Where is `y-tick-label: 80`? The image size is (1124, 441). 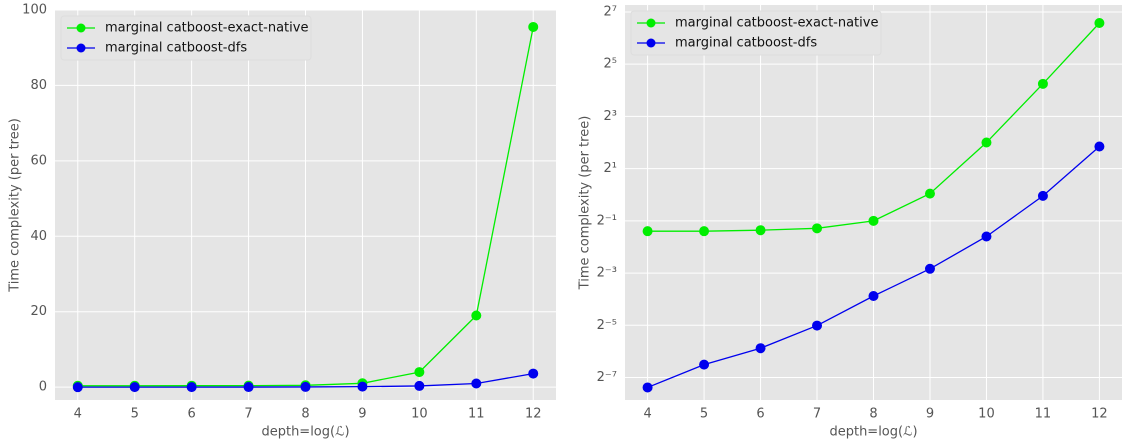
y-tick-label: 80 is located at coordinates (38, 85).